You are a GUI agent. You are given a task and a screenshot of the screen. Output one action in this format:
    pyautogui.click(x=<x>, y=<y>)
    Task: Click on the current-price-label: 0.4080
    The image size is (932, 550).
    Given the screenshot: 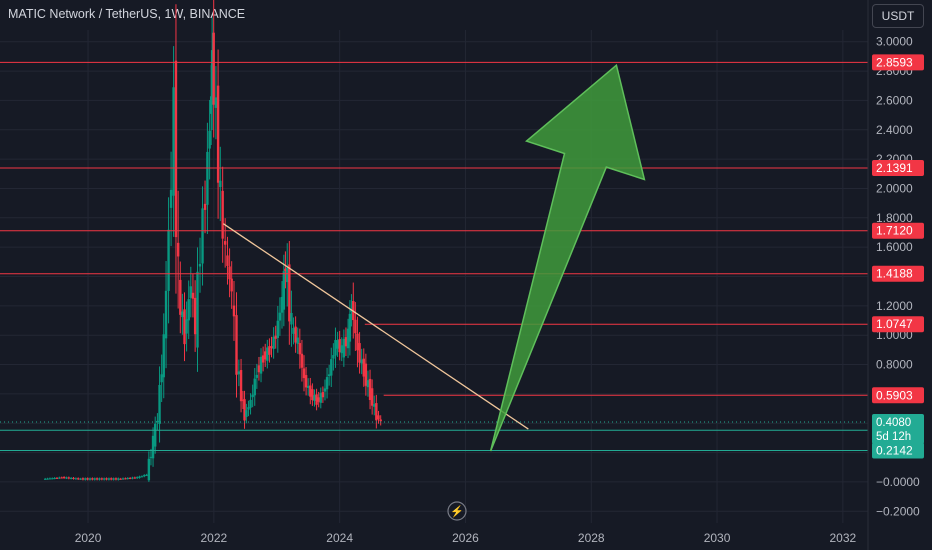 What is the action you would take?
    pyautogui.click(x=893, y=423)
    